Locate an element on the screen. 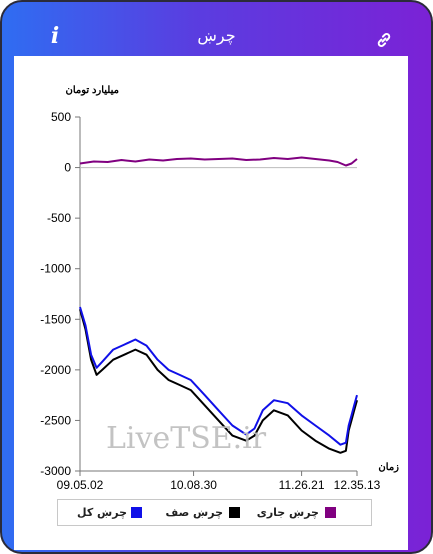  legend-swatch-current is located at coordinates (330, 512).